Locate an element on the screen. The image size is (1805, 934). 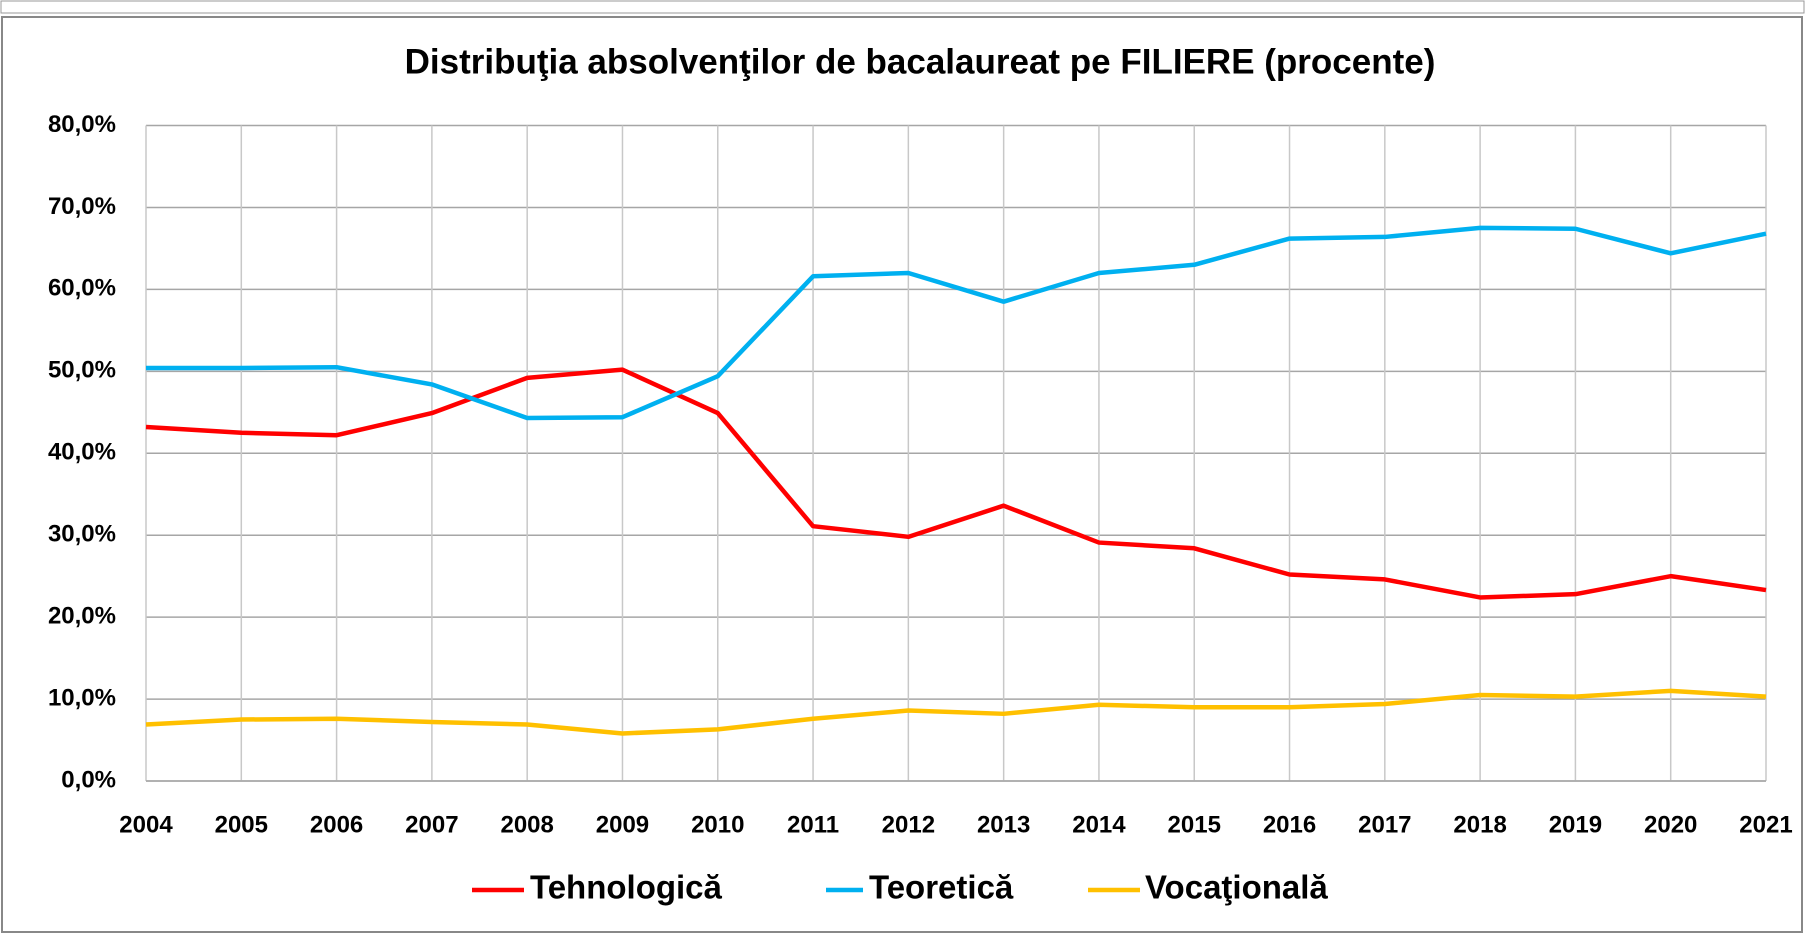
x-tick-label: 2014 is located at coordinates (1099, 824).